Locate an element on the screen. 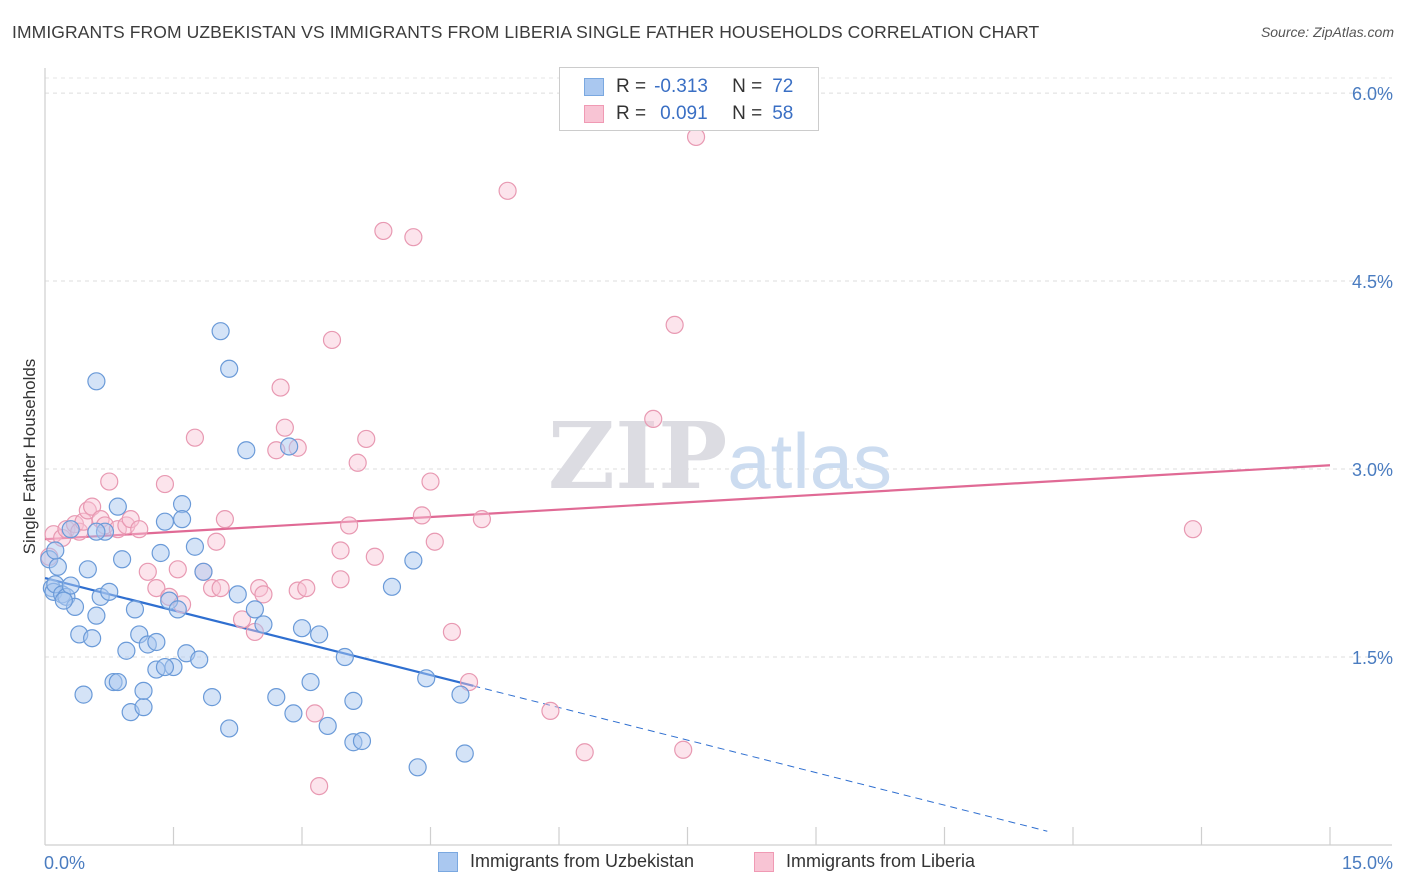 This screenshot has width=1406, height=892. watermark: ZIPatlas is located at coordinates (720, 456).